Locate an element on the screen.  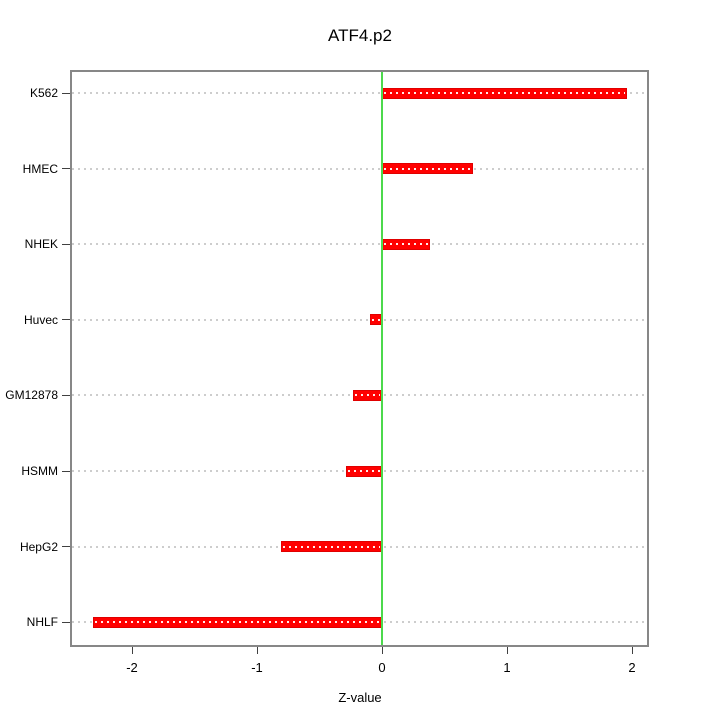
bar-hepg2 is located at coordinates (331, 547).